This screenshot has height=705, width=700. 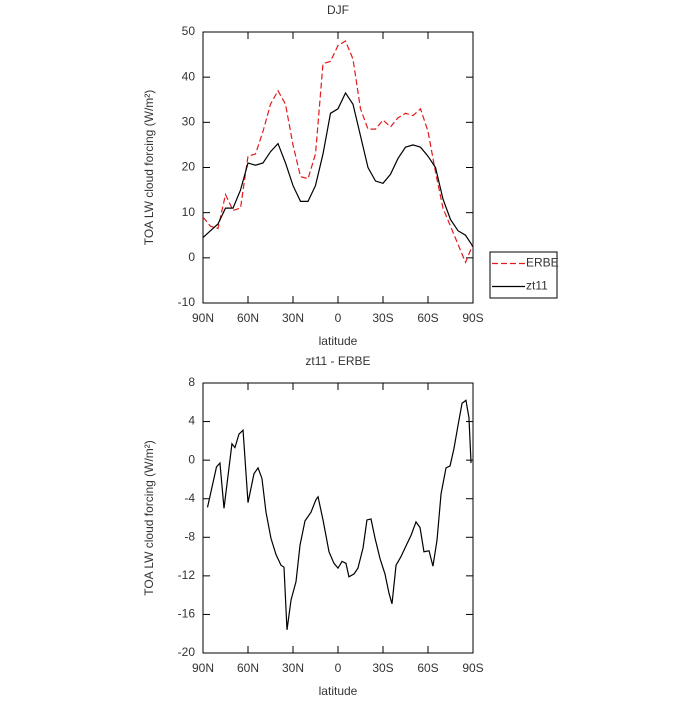 I want to click on chart-title: DJF, so click(x=338, y=10).